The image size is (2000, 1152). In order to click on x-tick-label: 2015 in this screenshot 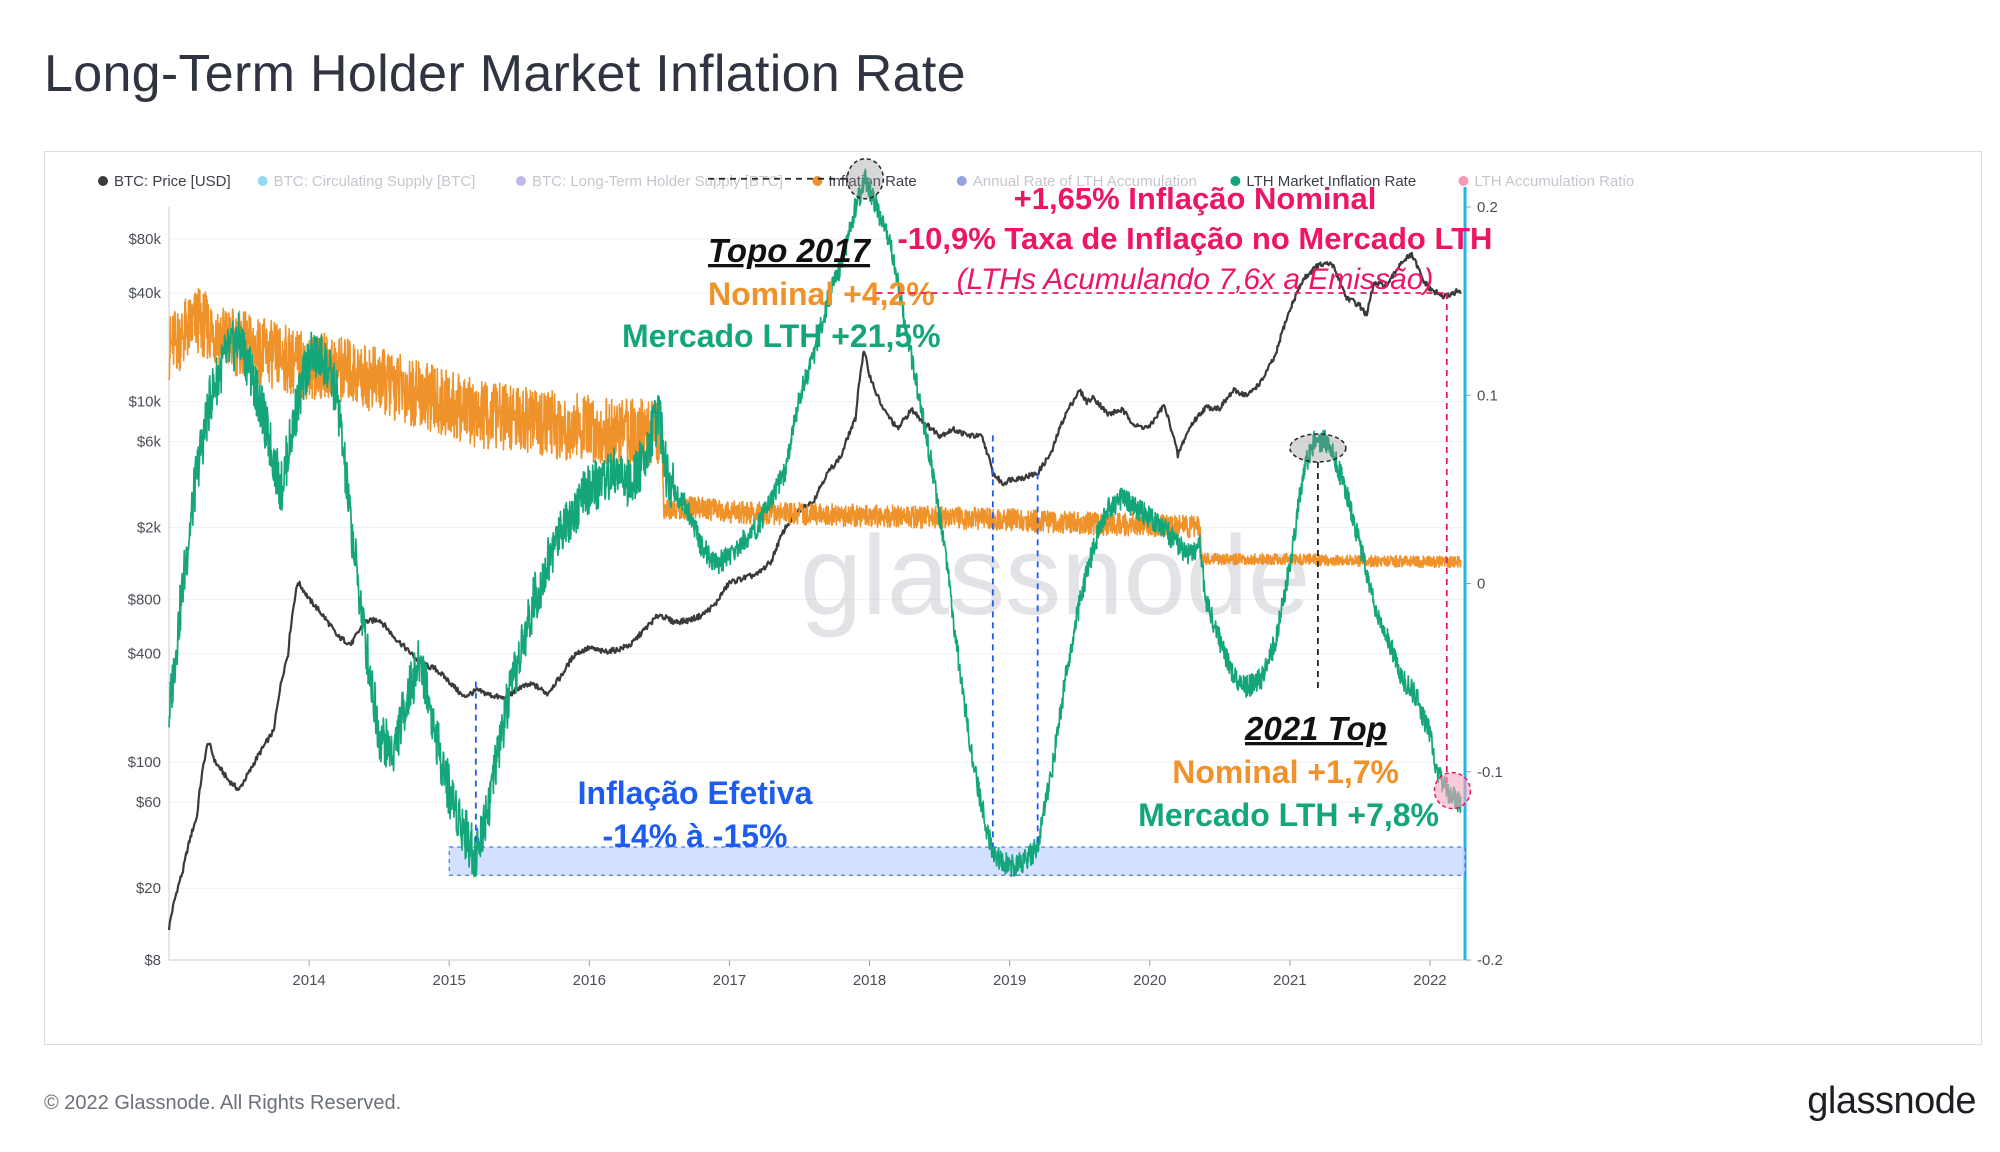, I will do `click(449, 980)`.